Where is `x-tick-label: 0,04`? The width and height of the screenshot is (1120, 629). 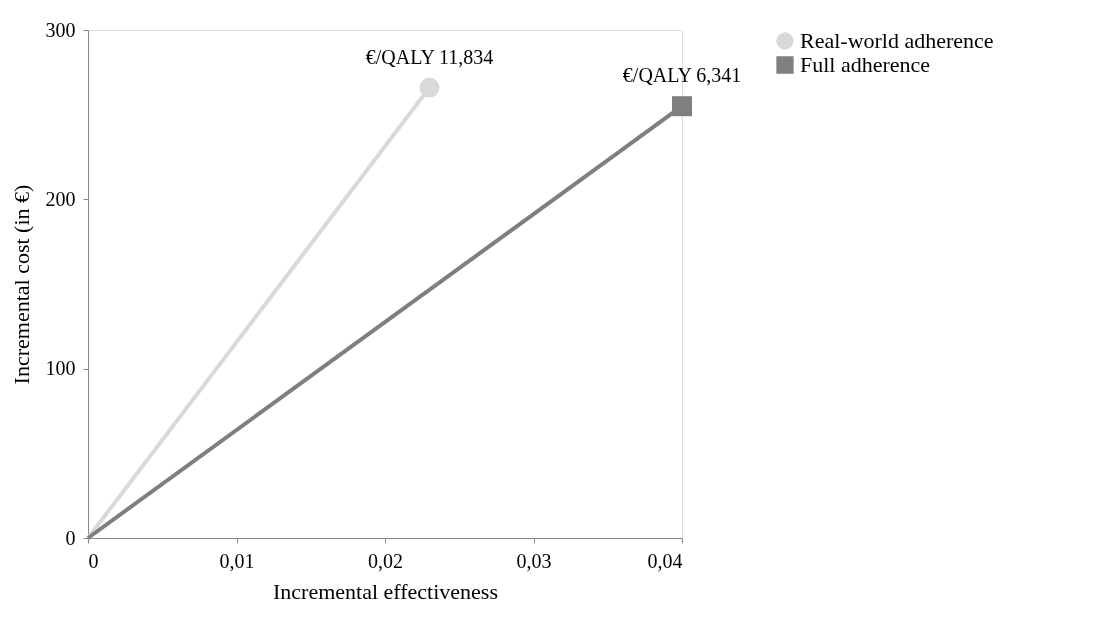 x-tick-label: 0,04 is located at coordinates (665, 560).